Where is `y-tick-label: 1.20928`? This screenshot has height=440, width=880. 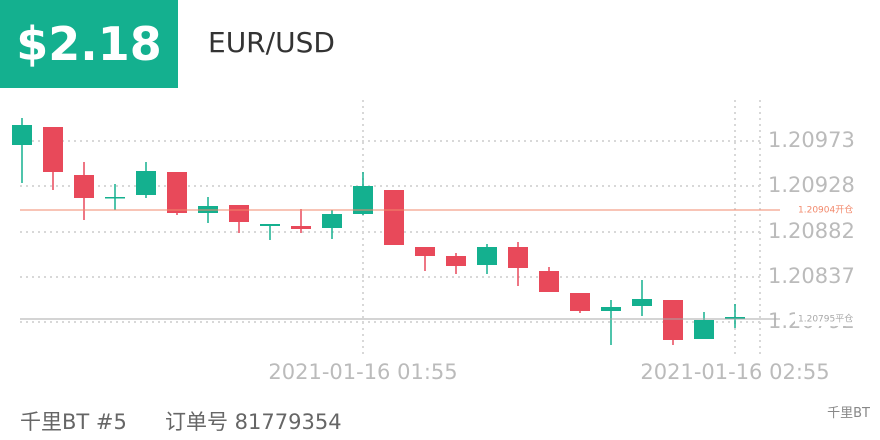 y-tick-label: 1.20928 is located at coordinates (811, 185).